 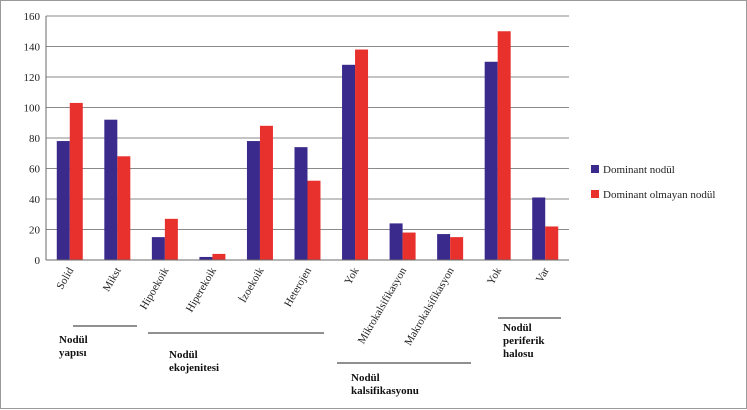 What do you see at coordinates (383, 305) in the screenshot?
I see `x-tick-label: Mikrokalsifikasyon` at bounding box center [383, 305].